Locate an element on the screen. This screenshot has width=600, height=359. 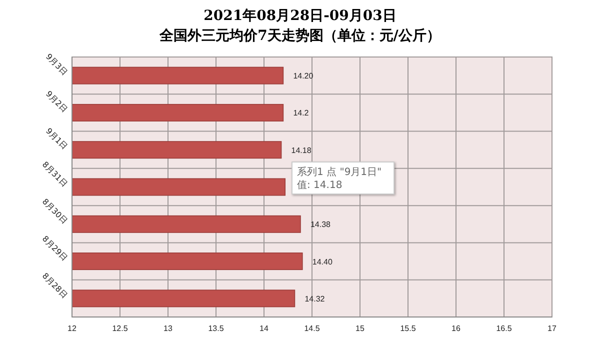
x-tick-label: 12 is located at coordinates (72, 328).